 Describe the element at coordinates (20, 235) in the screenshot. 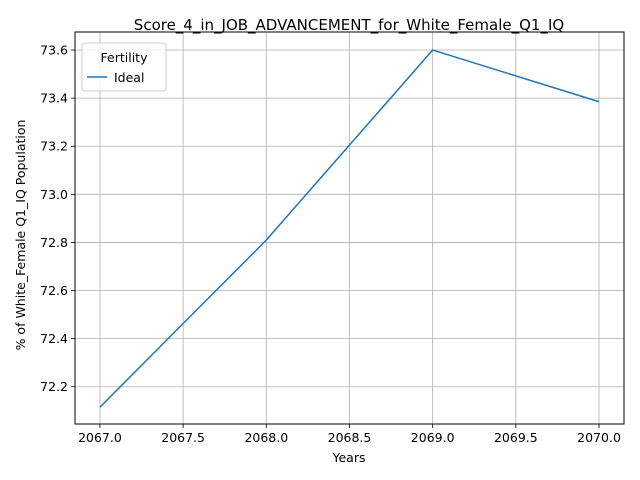

I see `y-axis-title: % of White_Female Q1_IQ Population` at that location.